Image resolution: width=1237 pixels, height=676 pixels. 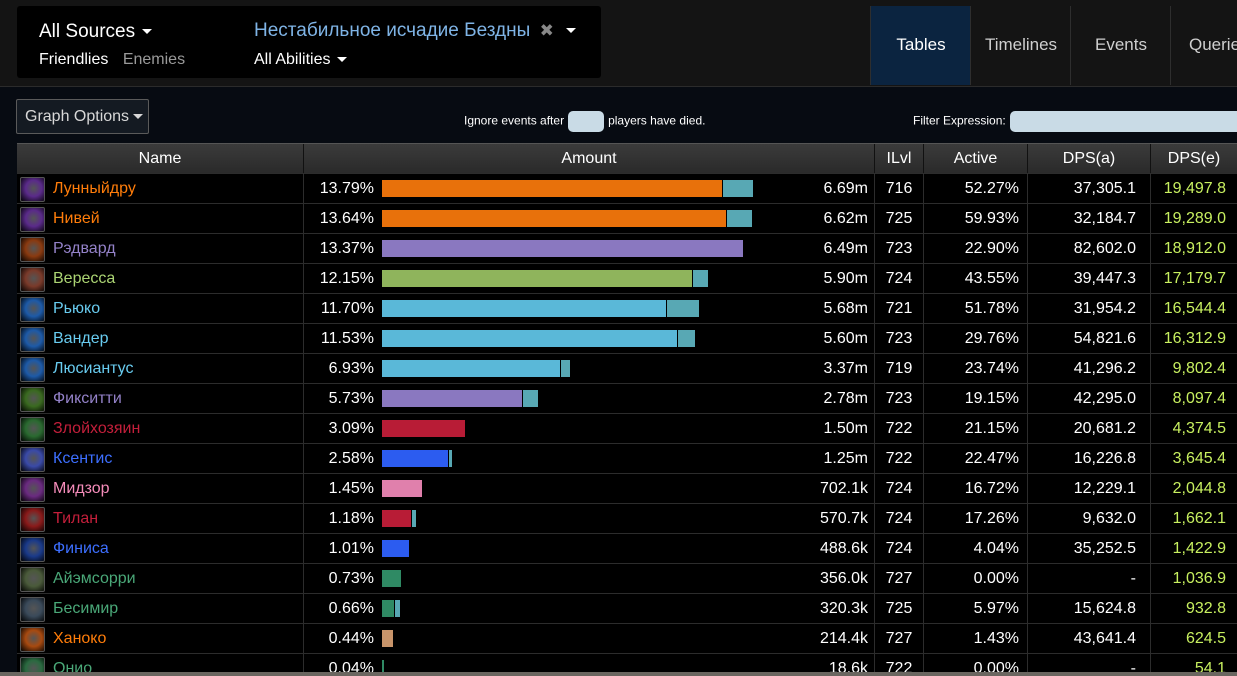 What do you see at coordinates (94, 578) in the screenshot?
I see `player-name: Айэмсорри` at bounding box center [94, 578].